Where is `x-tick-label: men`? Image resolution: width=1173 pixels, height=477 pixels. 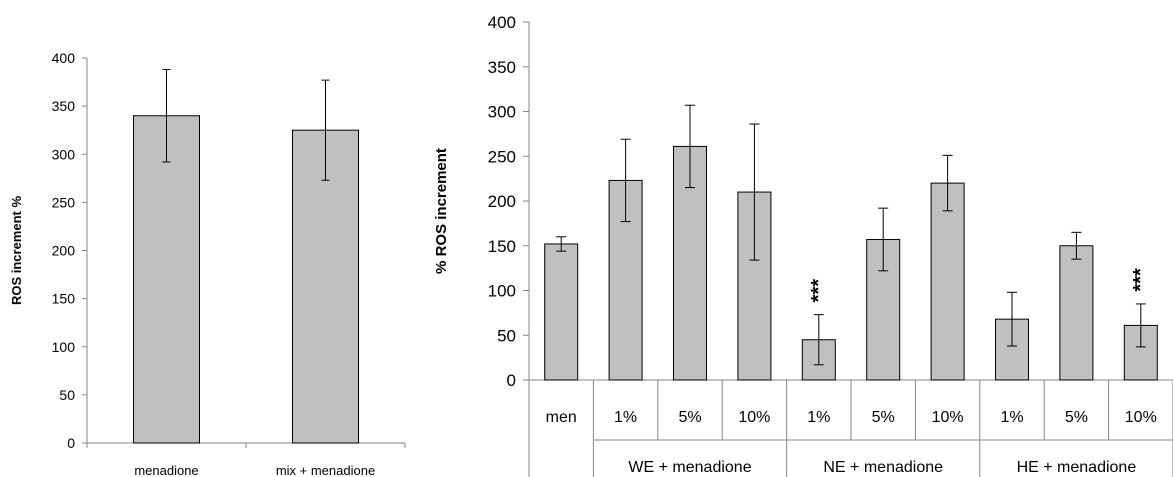 x-tick-label: men is located at coordinates (561, 417).